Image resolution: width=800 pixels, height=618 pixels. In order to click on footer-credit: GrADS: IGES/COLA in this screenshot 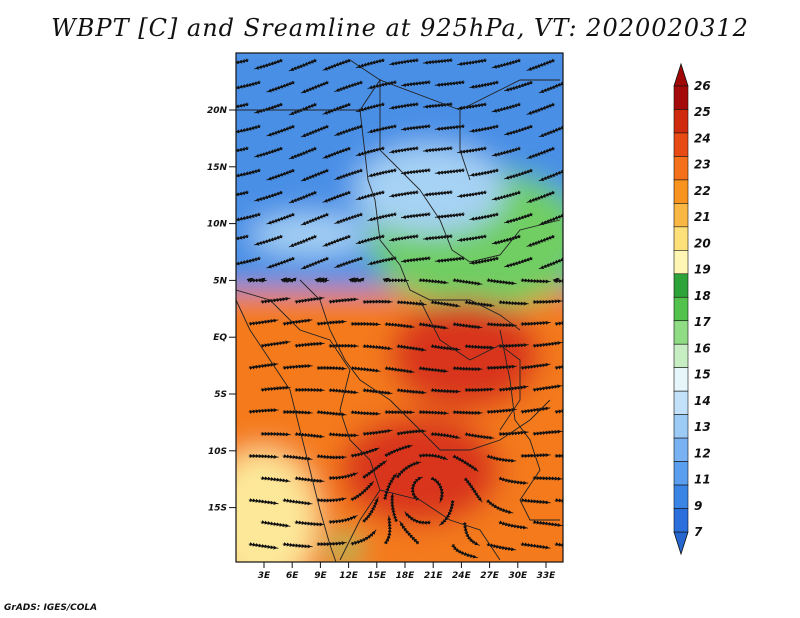, I will do `click(51, 608)`.